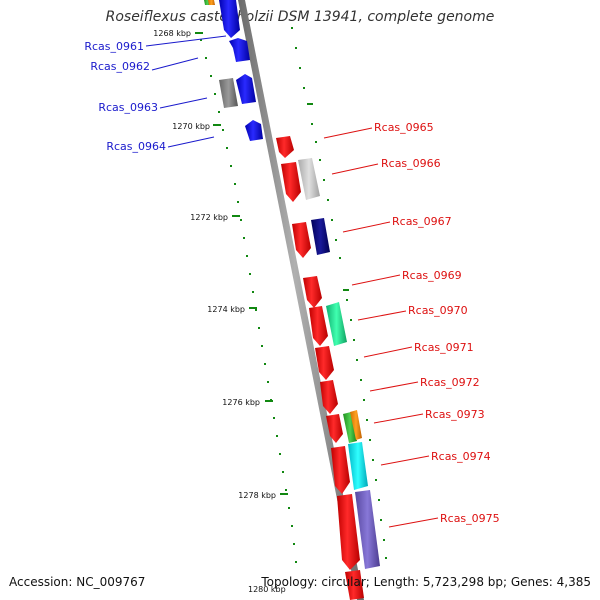 The height and width of the screenshot is (600, 600). I want to click on gene-label: Rcas_0963, so click(128, 107).